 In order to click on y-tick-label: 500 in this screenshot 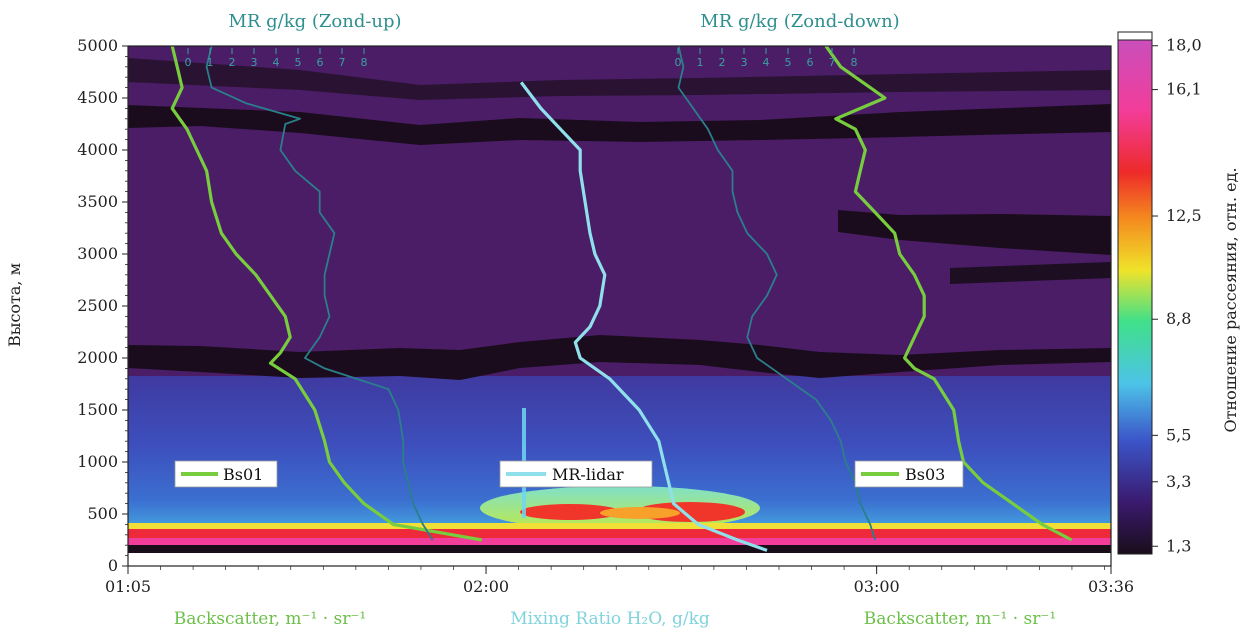, I will do `click(102, 513)`.